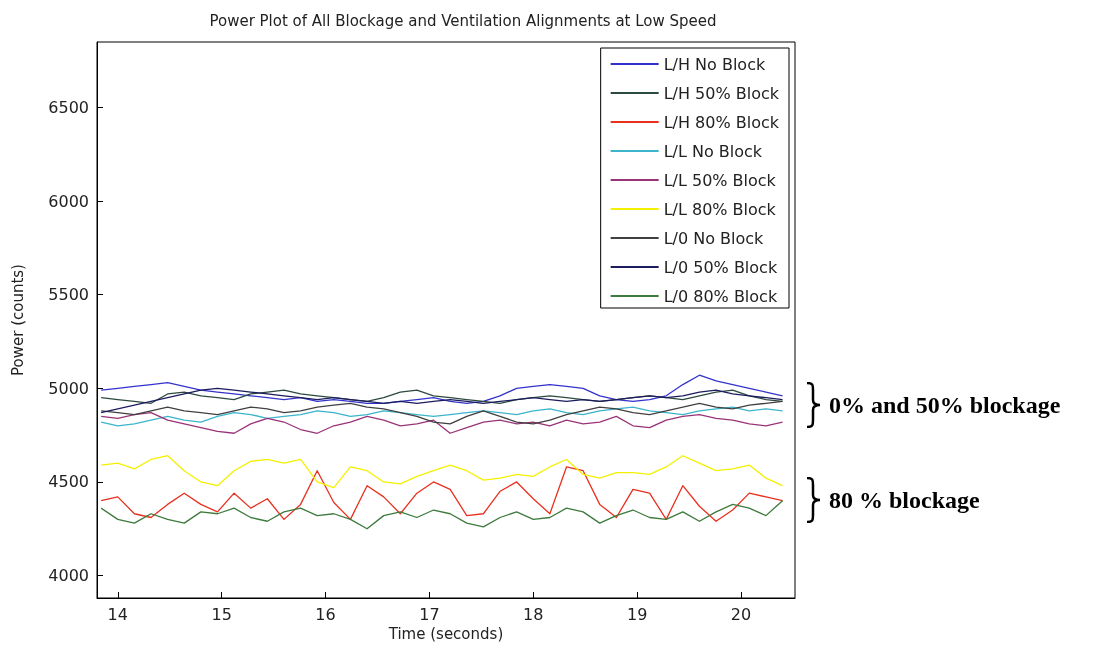  Describe the element at coordinates (429, 614) in the screenshot. I see `x-tick-label: 17` at that location.